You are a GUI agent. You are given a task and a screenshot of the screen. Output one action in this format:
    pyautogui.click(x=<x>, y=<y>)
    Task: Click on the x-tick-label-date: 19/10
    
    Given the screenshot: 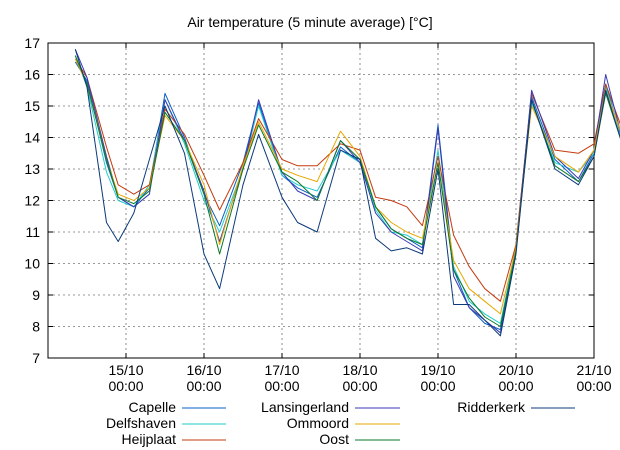 What is the action you would take?
    pyautogui.click(x=437, y=370)
    